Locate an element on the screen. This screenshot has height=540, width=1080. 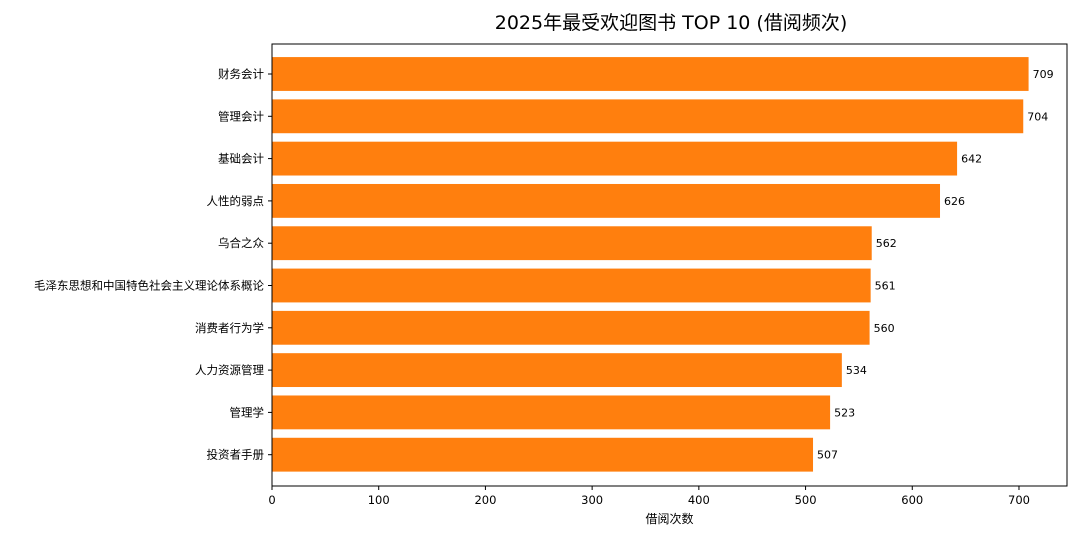
bar-value-label: 642 is located at coordinates (971, 159).